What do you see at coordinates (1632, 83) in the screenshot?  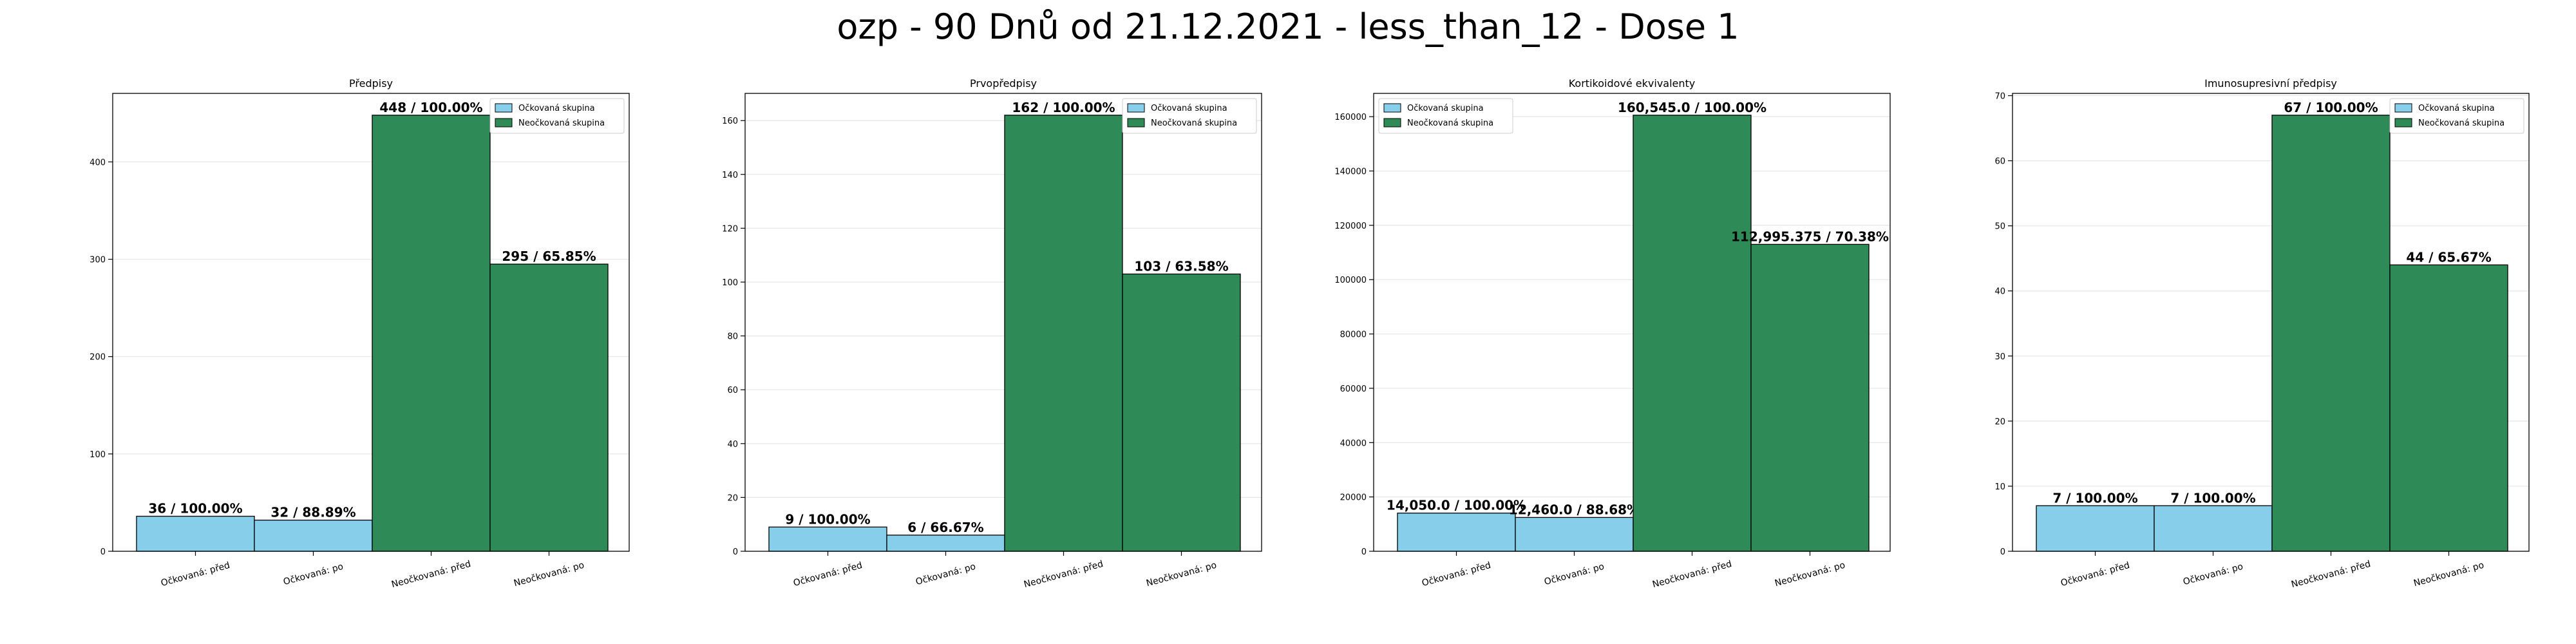 I see `chart-title: Kortikoidové ekvivalenty` at bounding box center [1632, 83].